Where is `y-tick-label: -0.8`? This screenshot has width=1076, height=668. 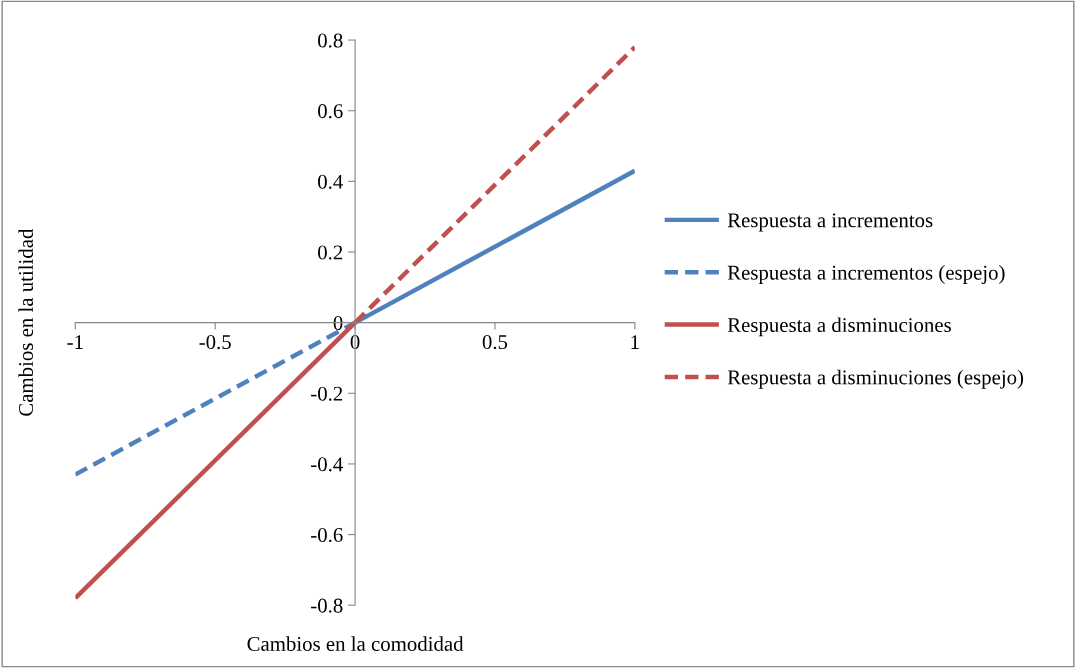 y-tick-label: -0.8 is located at coordinates (327, 605).